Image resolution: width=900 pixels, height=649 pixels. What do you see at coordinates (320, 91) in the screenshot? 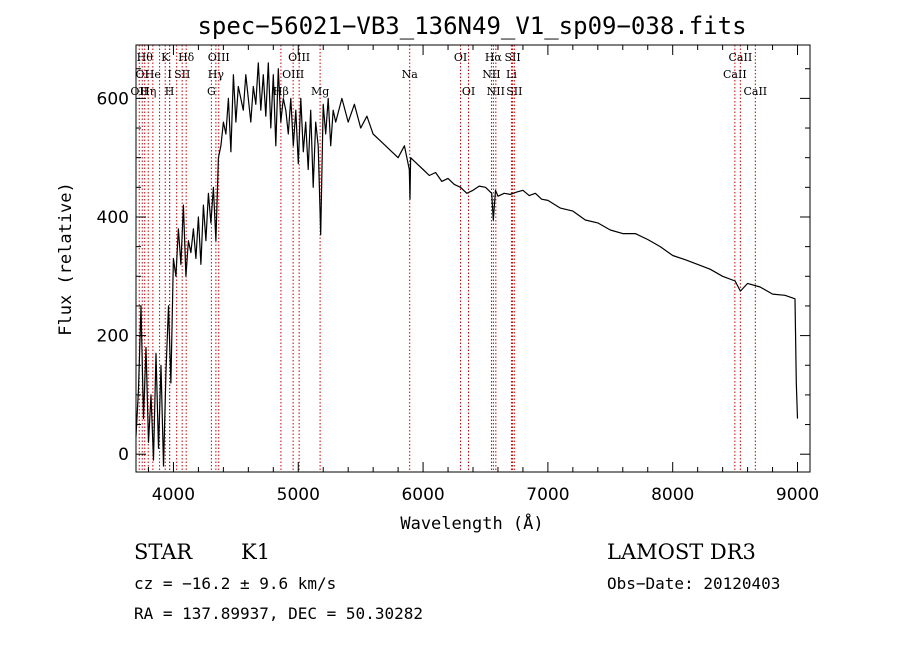
I see `line-marker-label: Mg` at bounding box center [320, 91].